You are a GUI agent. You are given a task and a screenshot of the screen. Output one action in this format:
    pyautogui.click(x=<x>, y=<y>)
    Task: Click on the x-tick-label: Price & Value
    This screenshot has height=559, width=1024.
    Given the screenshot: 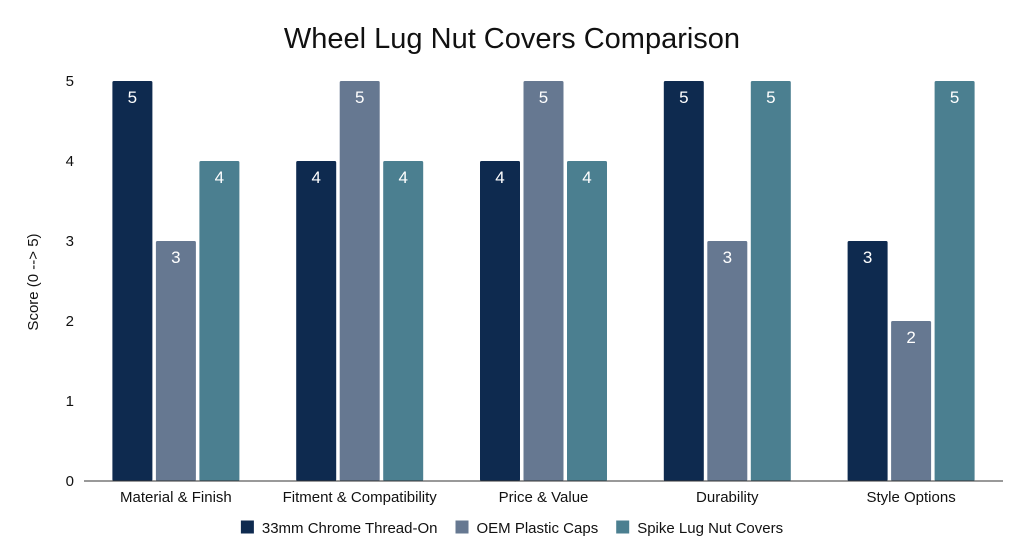 What is the action you would take?
    pyautogui.click(x=544, y=497)
    